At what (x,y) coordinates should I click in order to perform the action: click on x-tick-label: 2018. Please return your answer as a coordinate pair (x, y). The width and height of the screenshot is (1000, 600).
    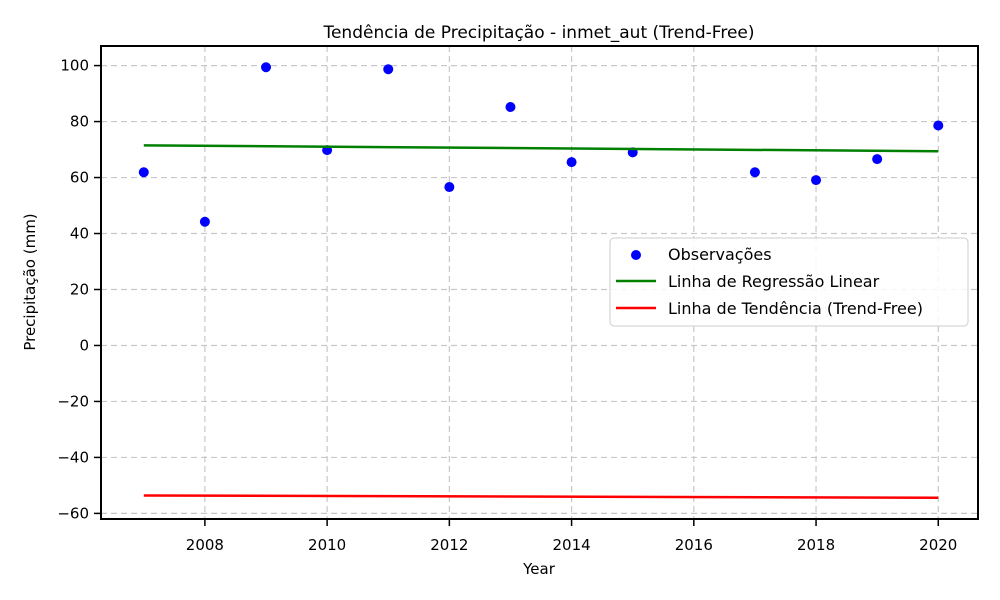
    Looking at the image, I should click on (816, 545).